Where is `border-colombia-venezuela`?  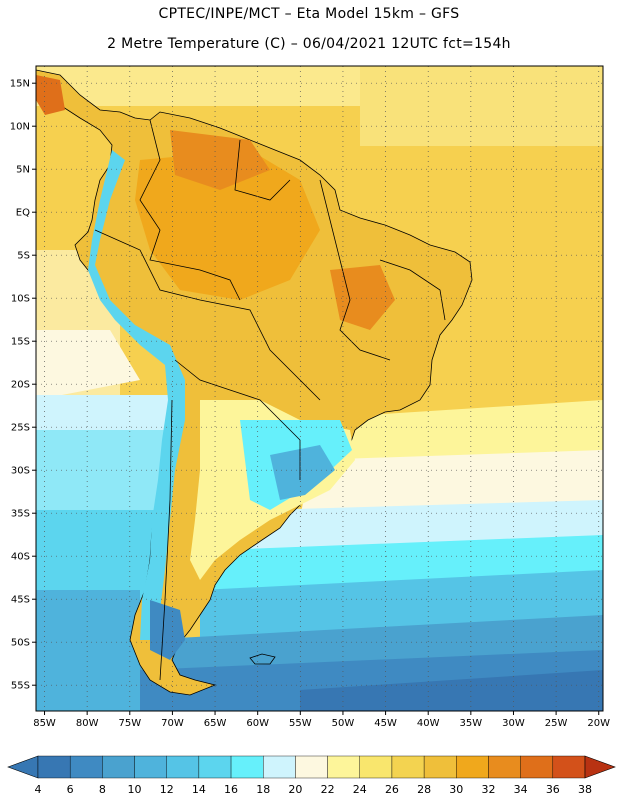 border-colombia-venezuela is located at coordinates (190, 210).